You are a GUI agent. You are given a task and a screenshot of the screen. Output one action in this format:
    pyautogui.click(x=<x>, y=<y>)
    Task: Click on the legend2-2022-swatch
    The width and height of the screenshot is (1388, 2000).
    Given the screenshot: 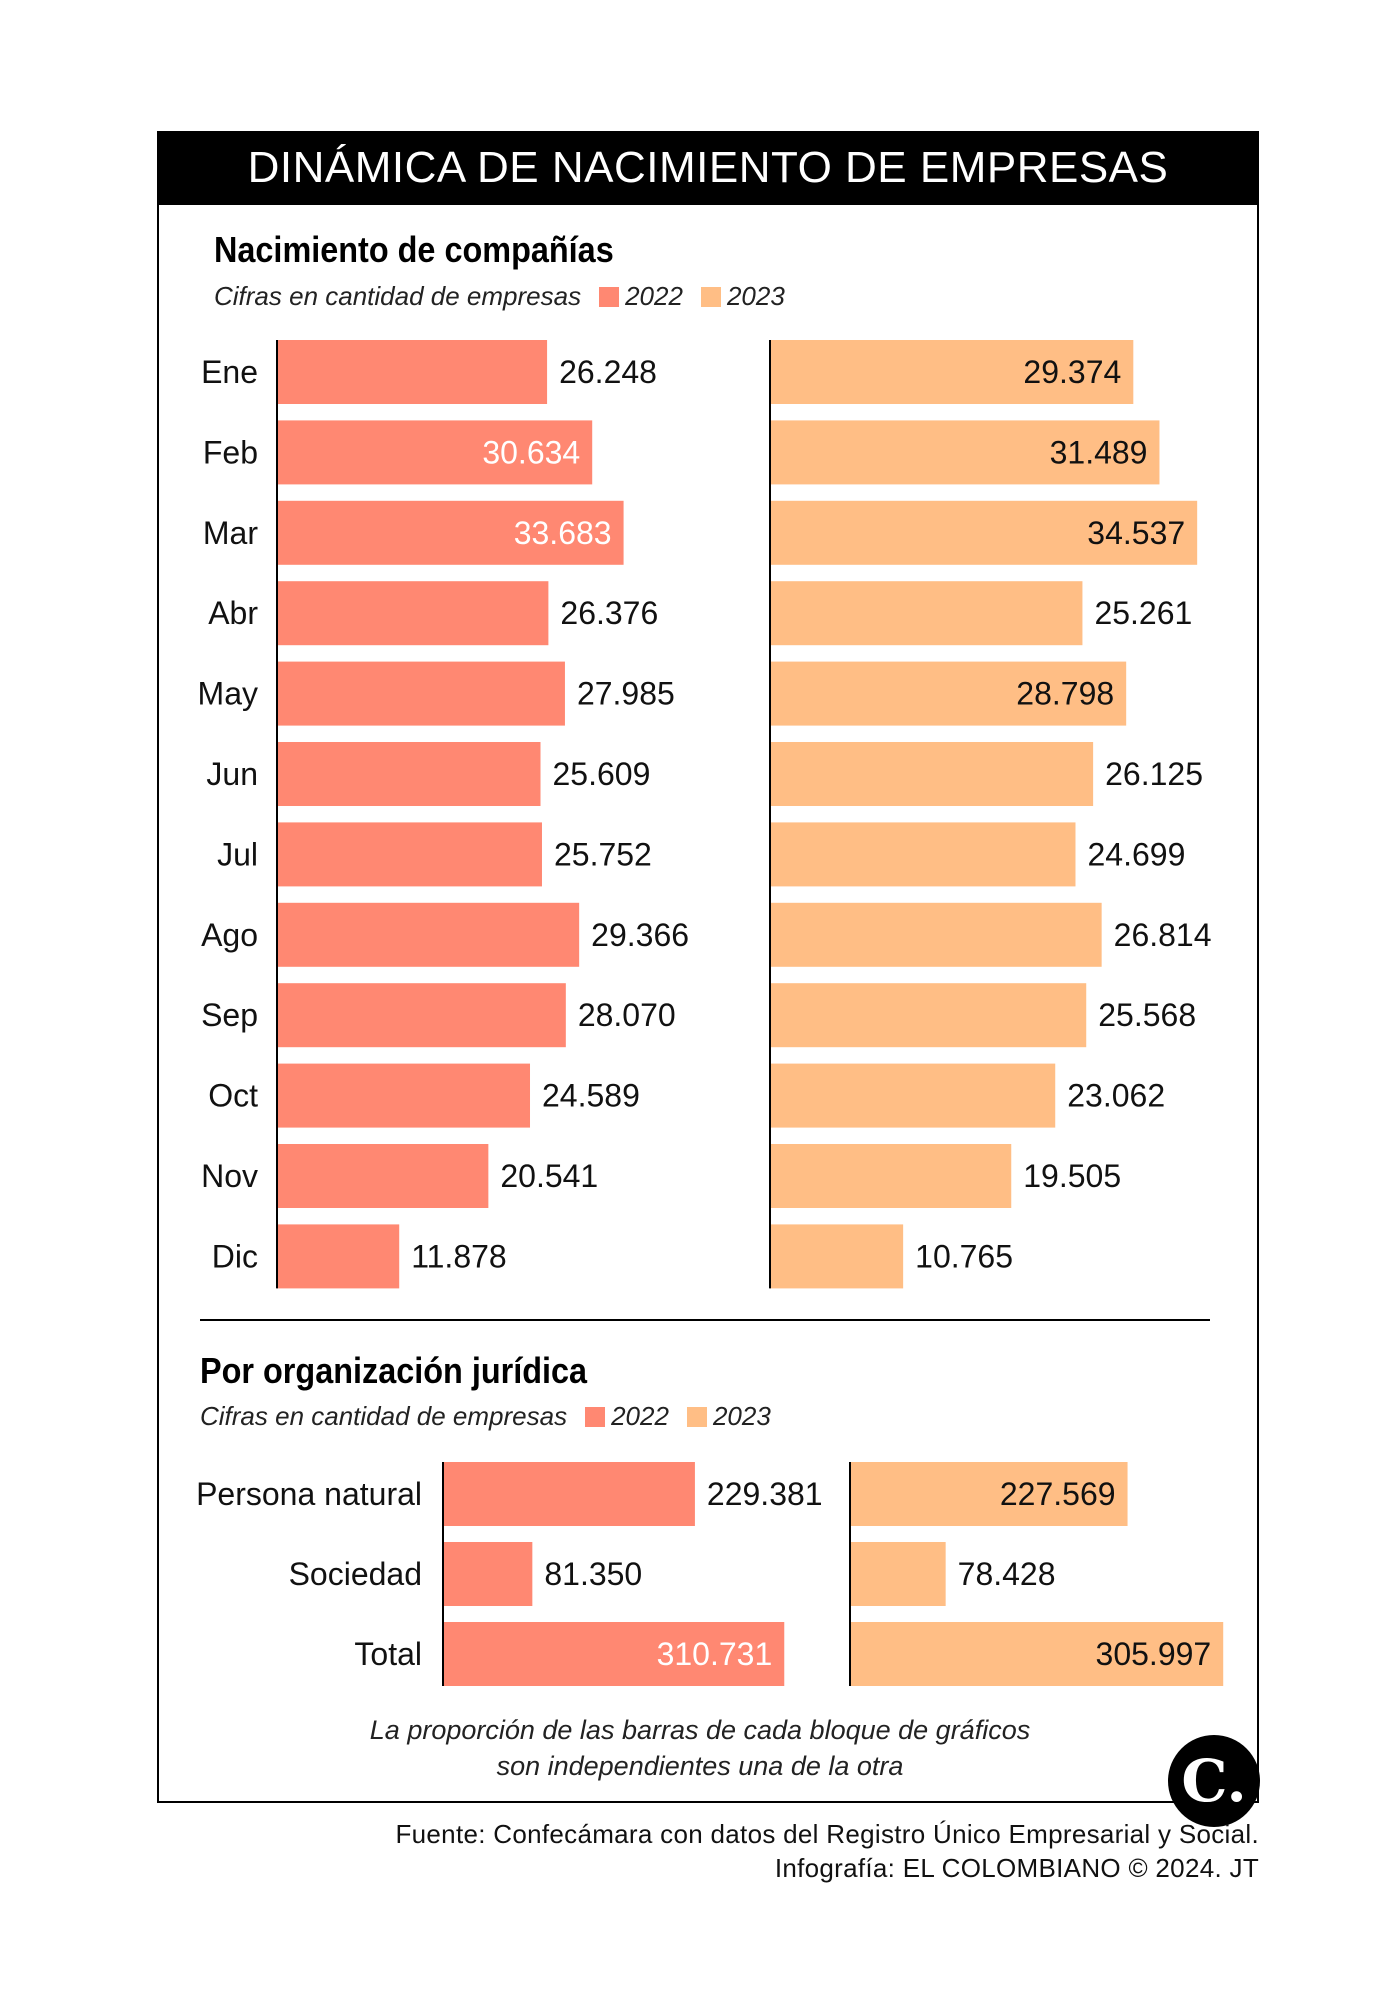 What is the action you would take?
    pyautogui.click(x=595, y=1416)
    